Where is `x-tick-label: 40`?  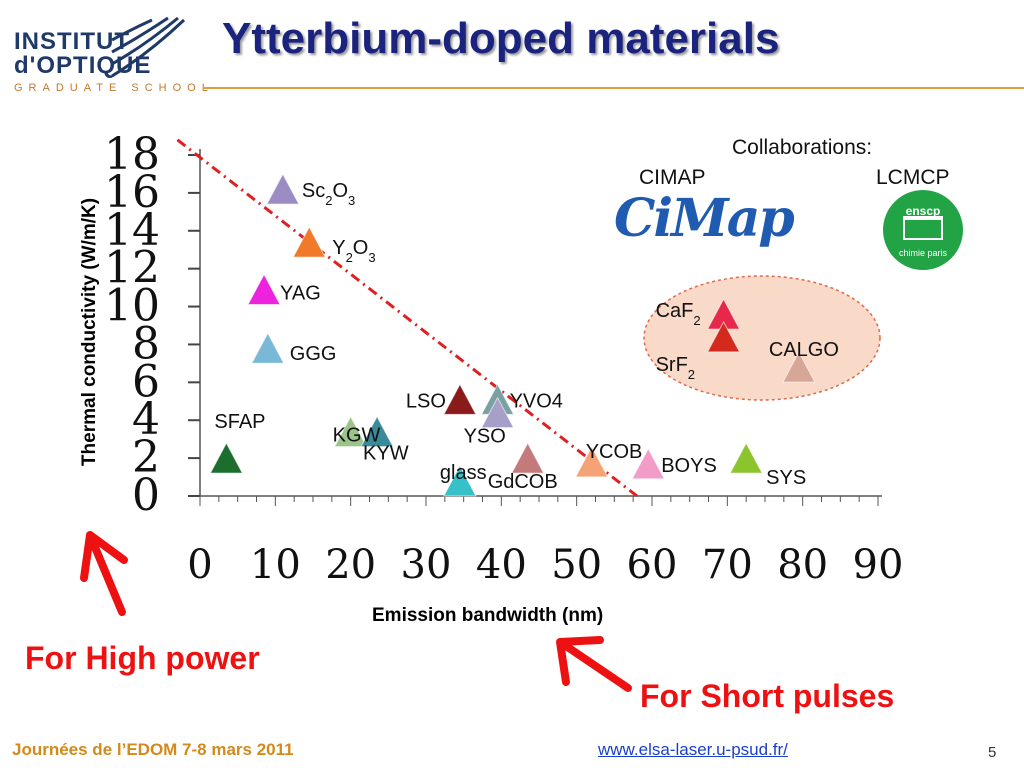
x-tick-label: 40 is located at coordinates (501, 565).